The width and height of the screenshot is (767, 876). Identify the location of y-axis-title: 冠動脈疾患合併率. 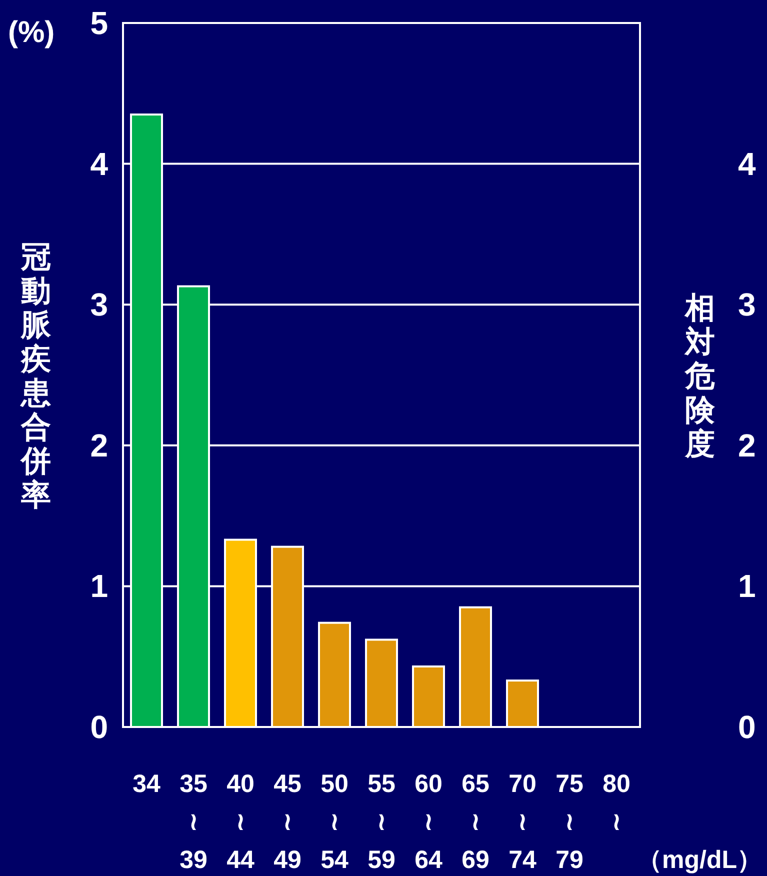
(35, 376).